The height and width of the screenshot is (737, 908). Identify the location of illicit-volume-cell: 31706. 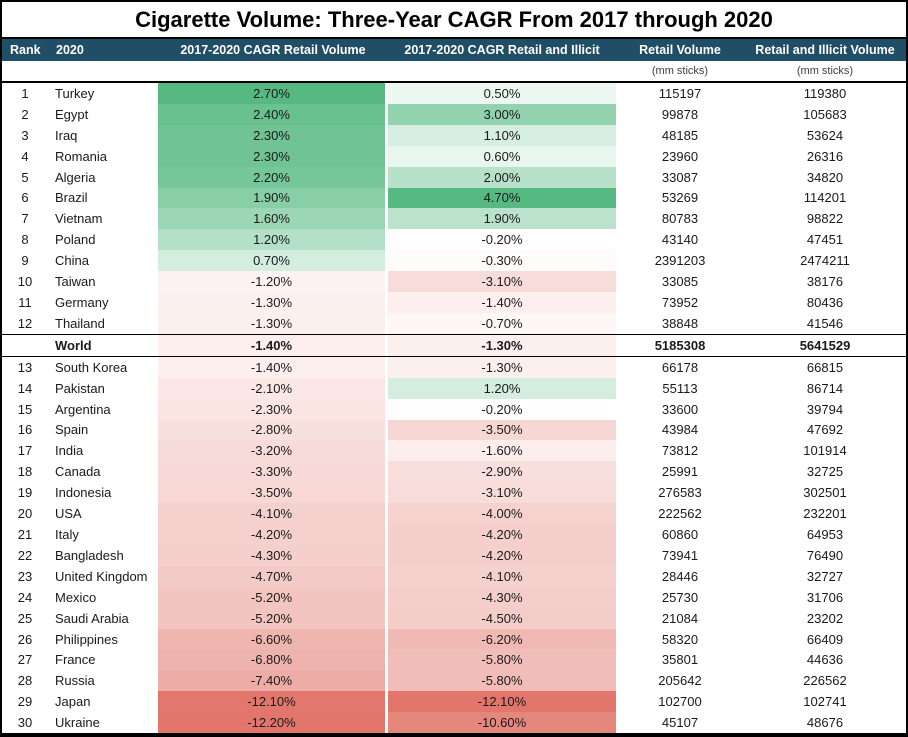
(825, 597).